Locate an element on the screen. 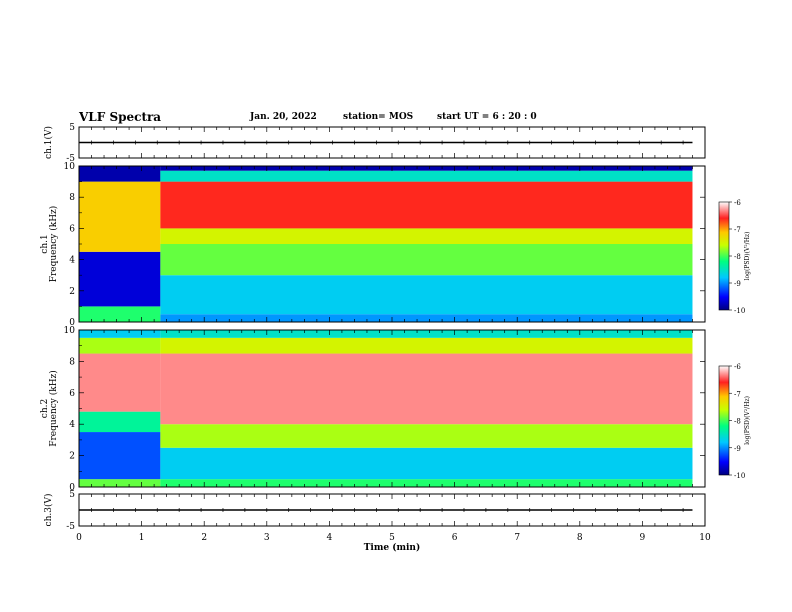 The width and height of the screenshot is (792, 612). y-axis-label: ch.3(V) is located at coordinates (48, 510).